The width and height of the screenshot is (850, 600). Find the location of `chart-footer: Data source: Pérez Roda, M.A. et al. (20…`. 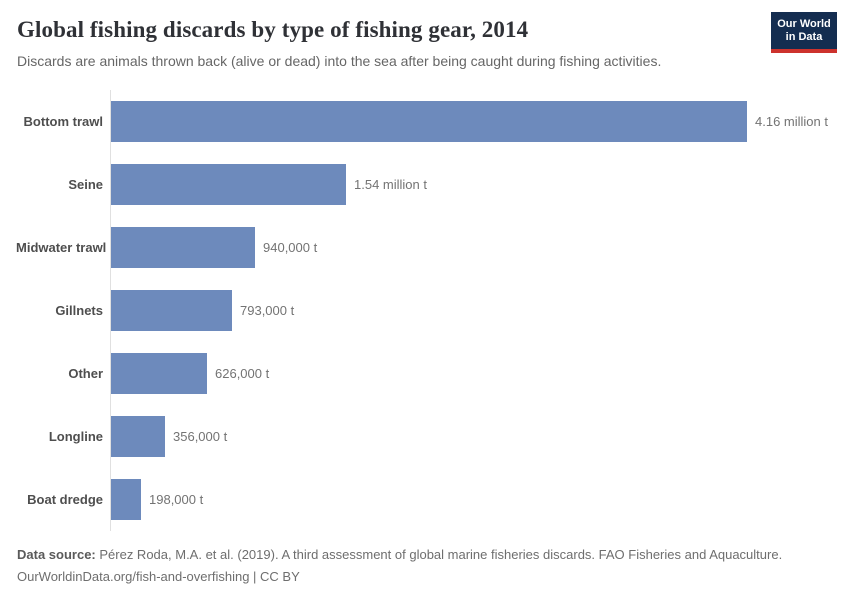

chart-footer: Data source: Pérez Roda, M.A. et al. (20… is located at coordinates (425, 566).